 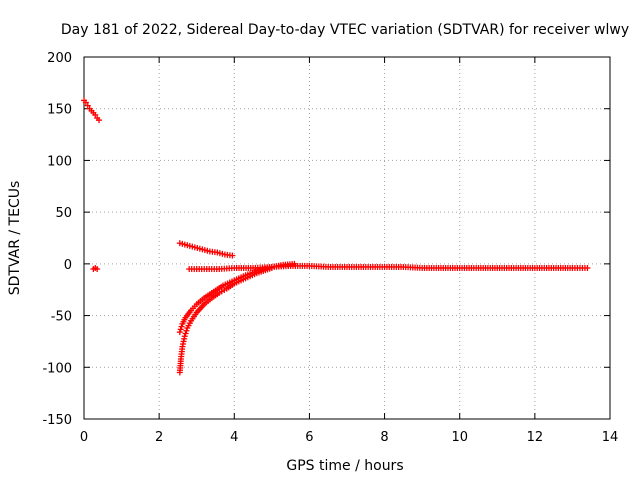 What do you see at coordinates (59, 58) in the screenshot?
I see `y-tick-label: 200` at bounding box center [59, 58].